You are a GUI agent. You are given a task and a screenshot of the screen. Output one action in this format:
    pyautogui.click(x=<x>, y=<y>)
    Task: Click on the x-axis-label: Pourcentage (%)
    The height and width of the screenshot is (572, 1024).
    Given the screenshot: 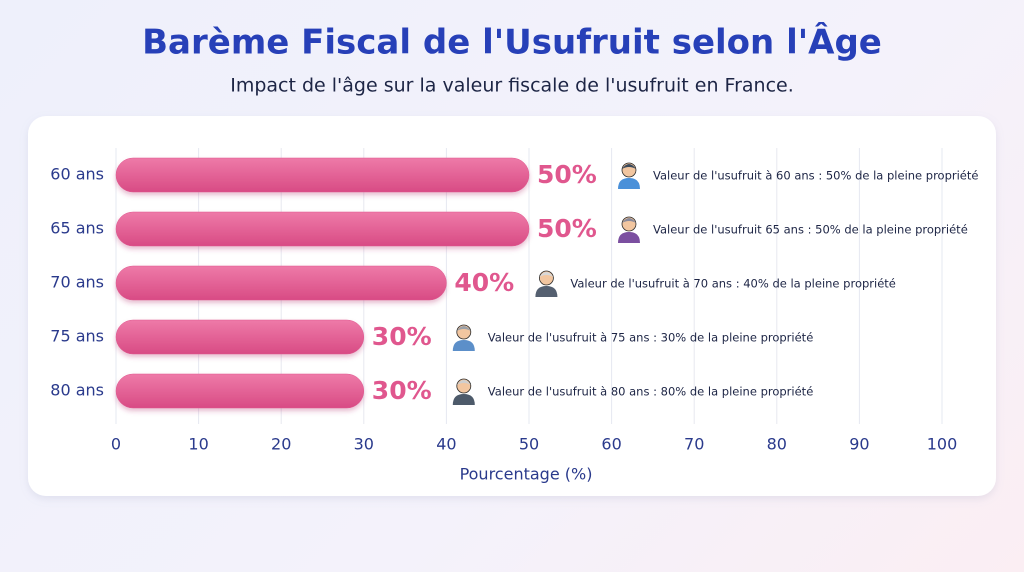 What is the action you would take?
    pyautogui.click(x=526, y=474)
    